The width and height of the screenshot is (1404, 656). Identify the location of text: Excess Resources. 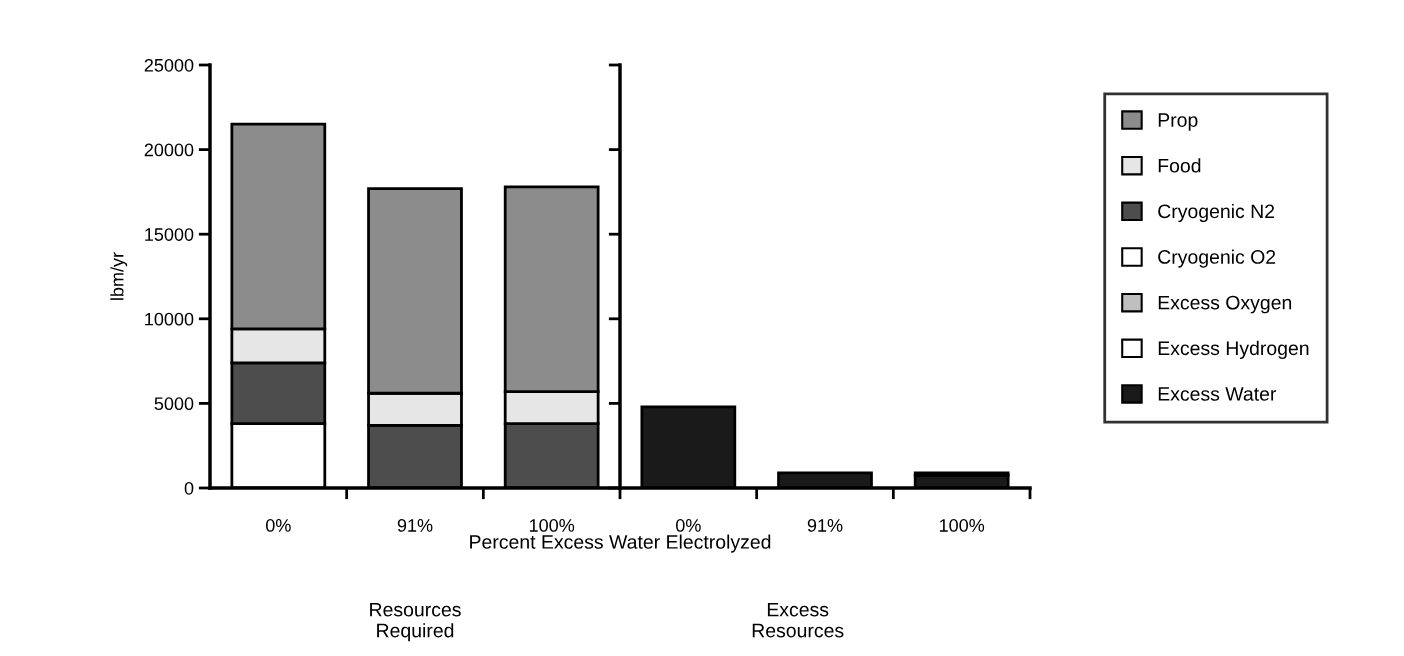
(798, 620).